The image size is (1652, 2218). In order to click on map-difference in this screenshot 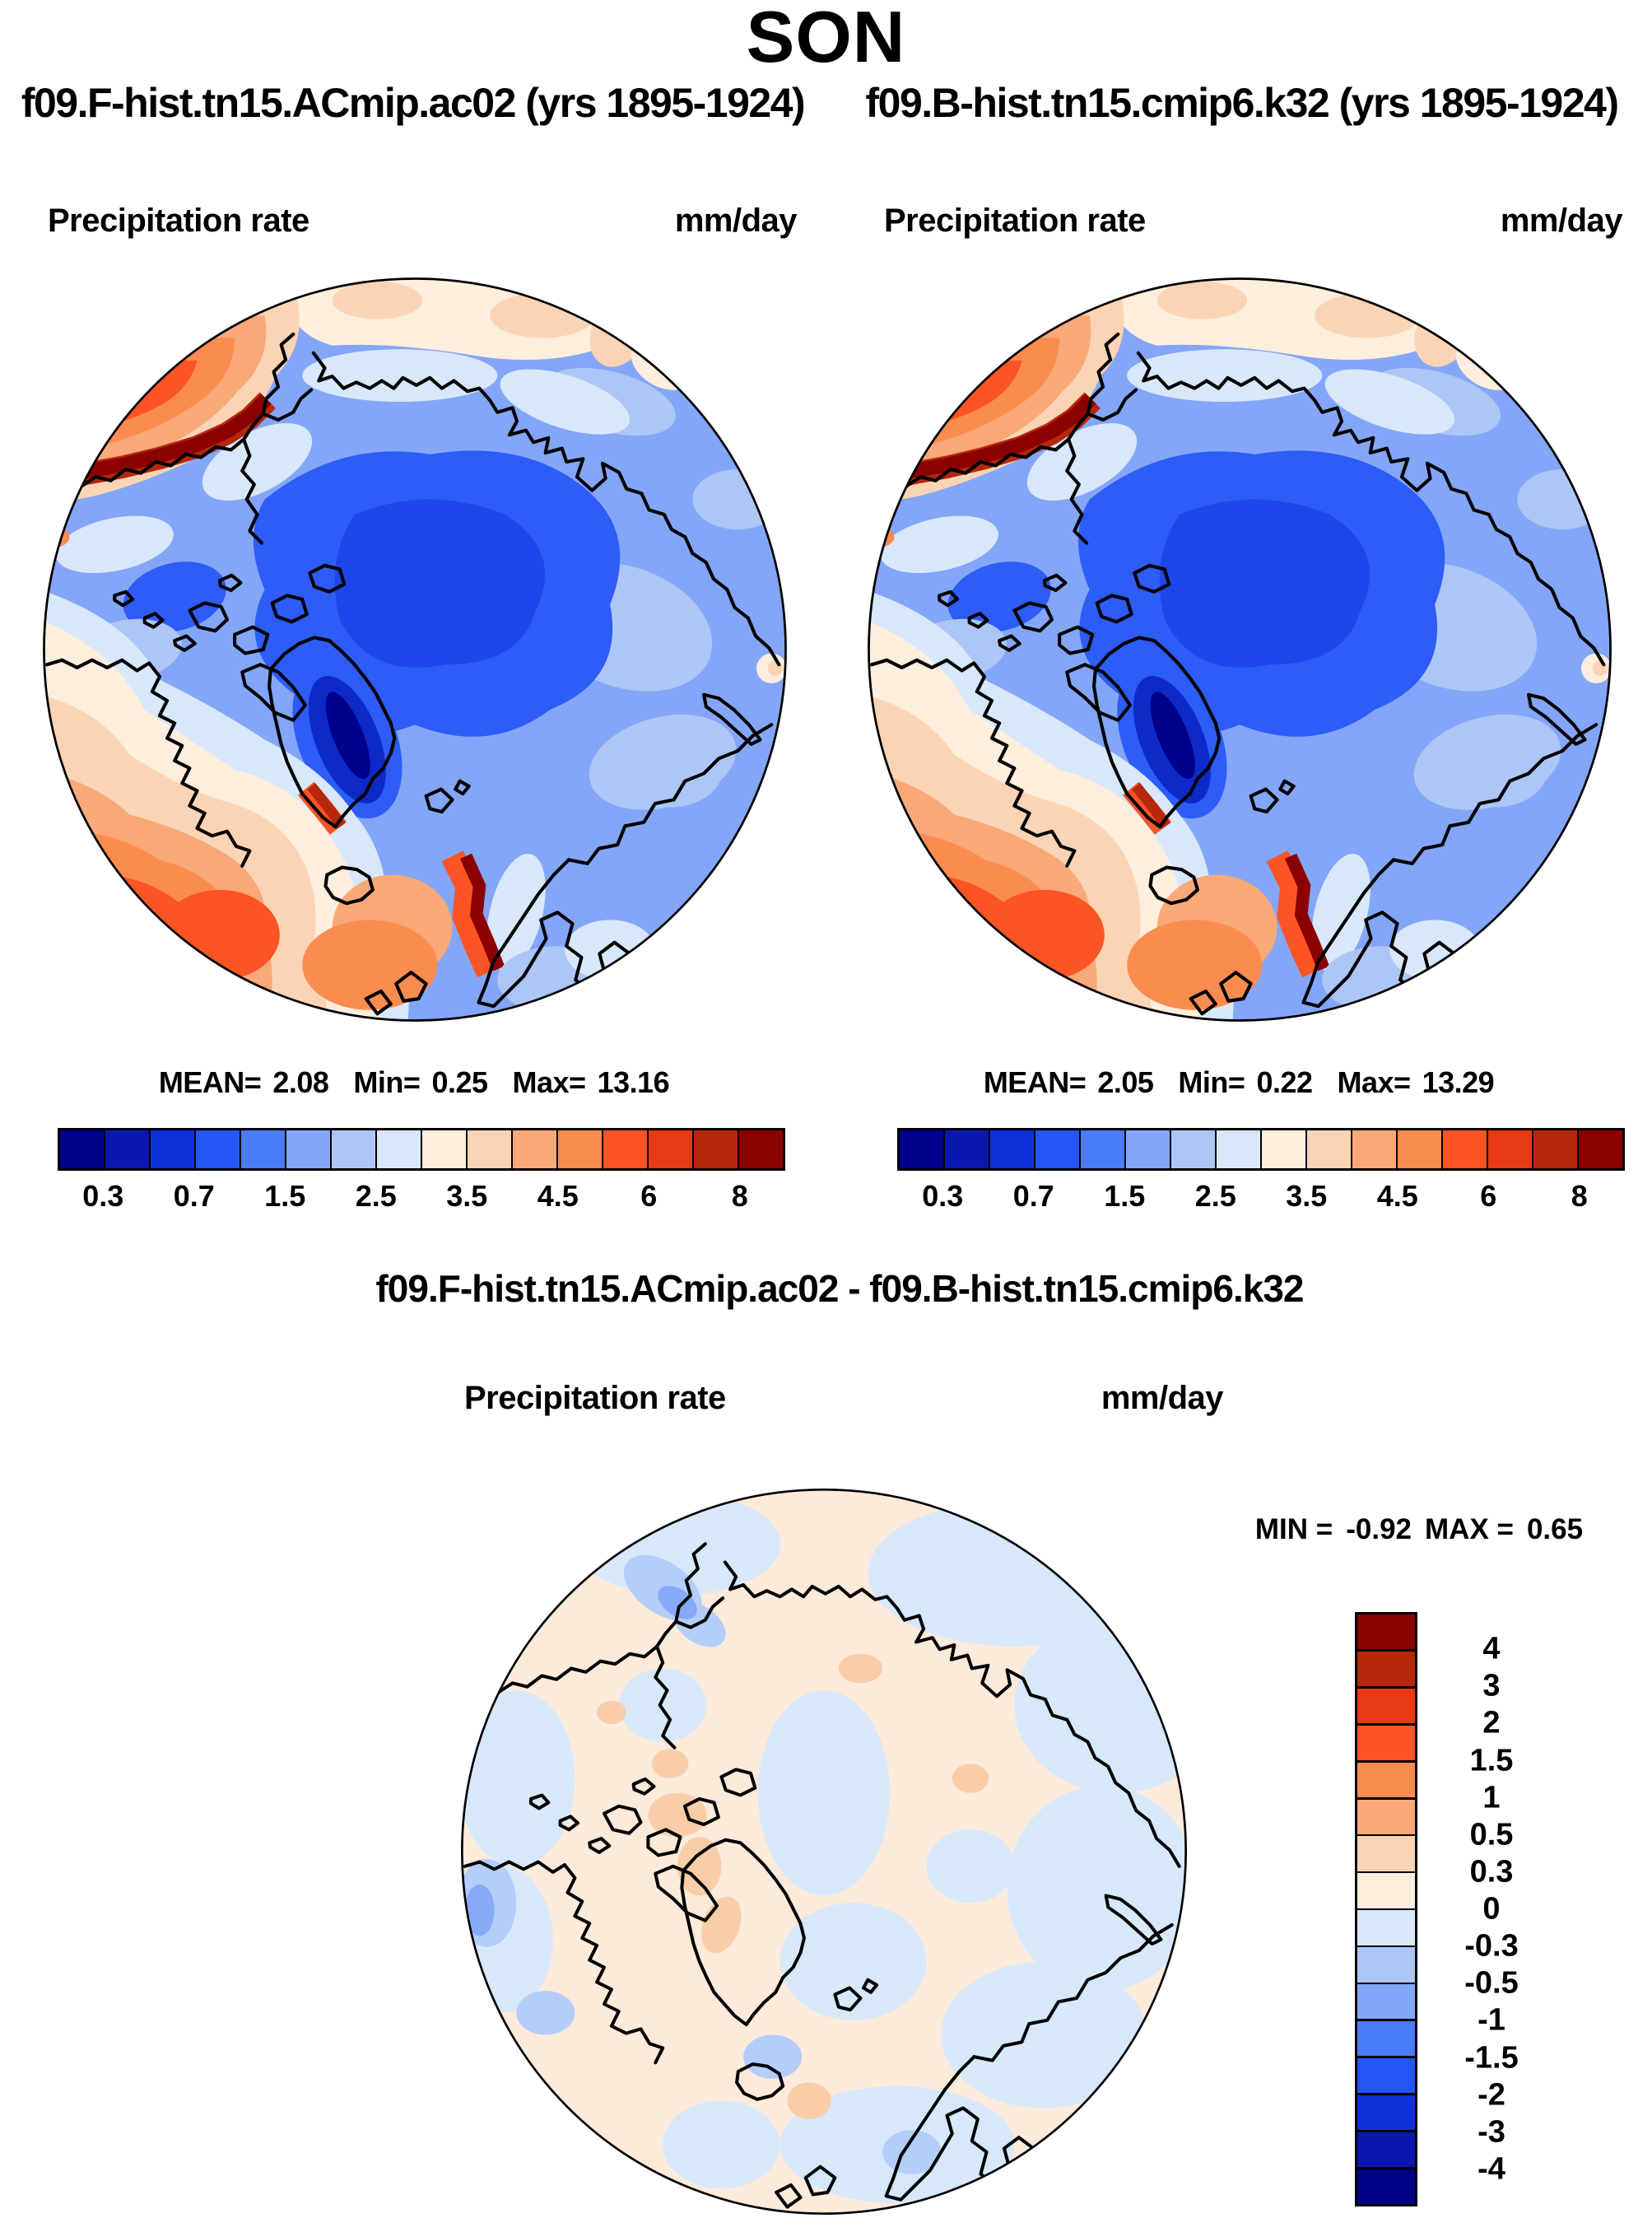, I will do `click(824, 1852)`.